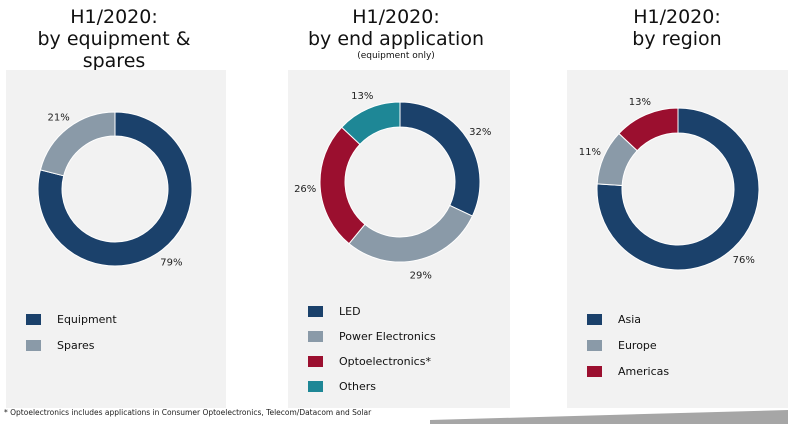 The width and height of the screenshot is (788, 424). Describe the element at coordinates (630, 319) in the screenshot. I see `legend-label: Asia` at that location.